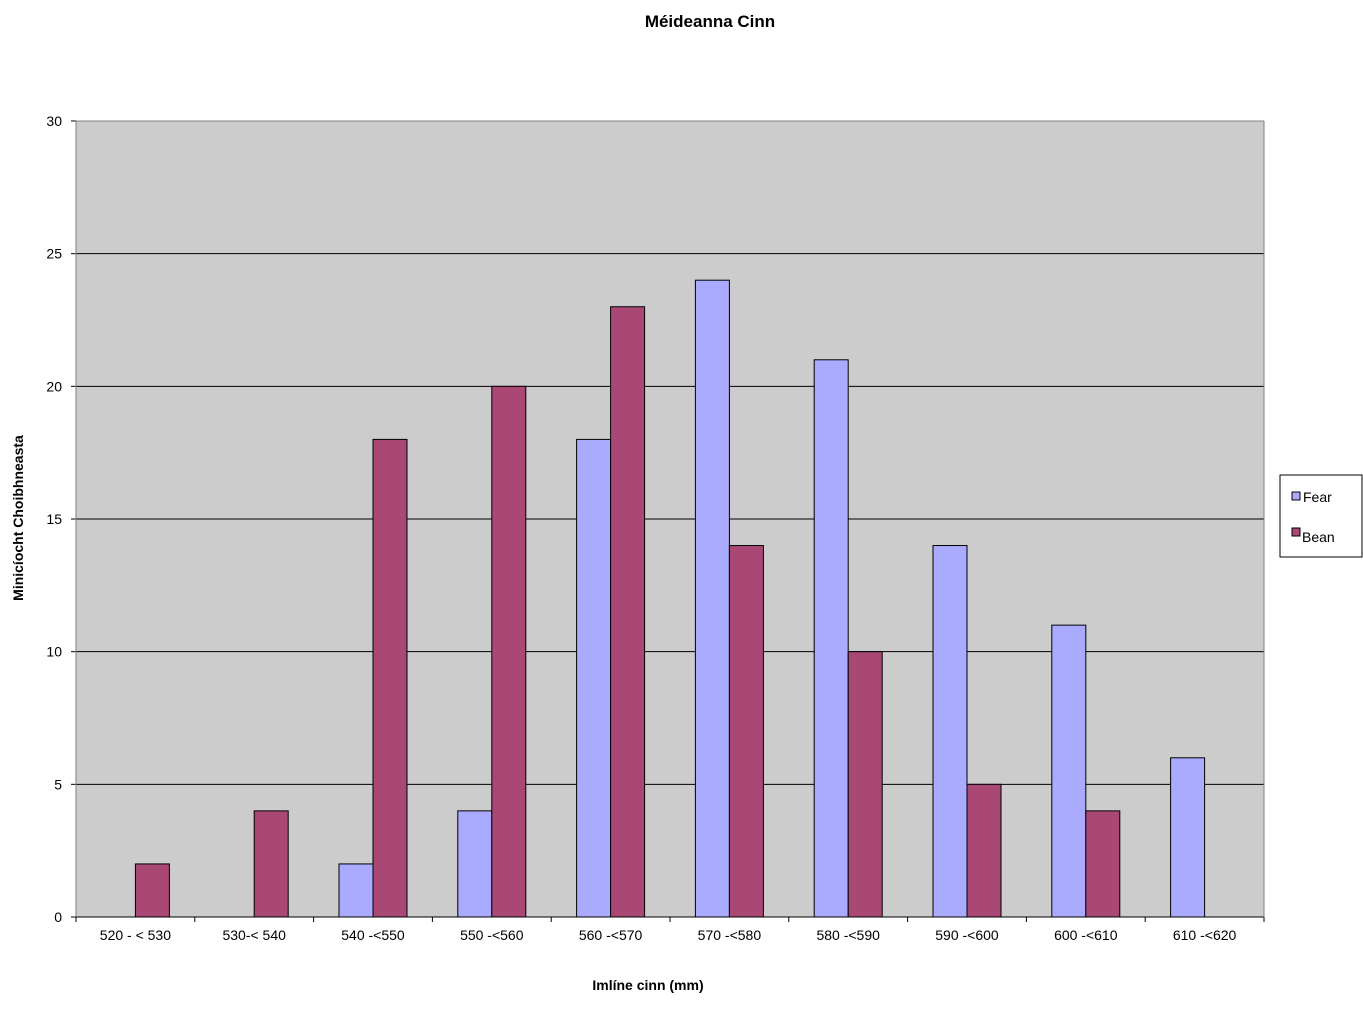  Describe the element at coordinates (848, 935) in the screenshot. I see `x-tick-label: 580 -<590` at that location.